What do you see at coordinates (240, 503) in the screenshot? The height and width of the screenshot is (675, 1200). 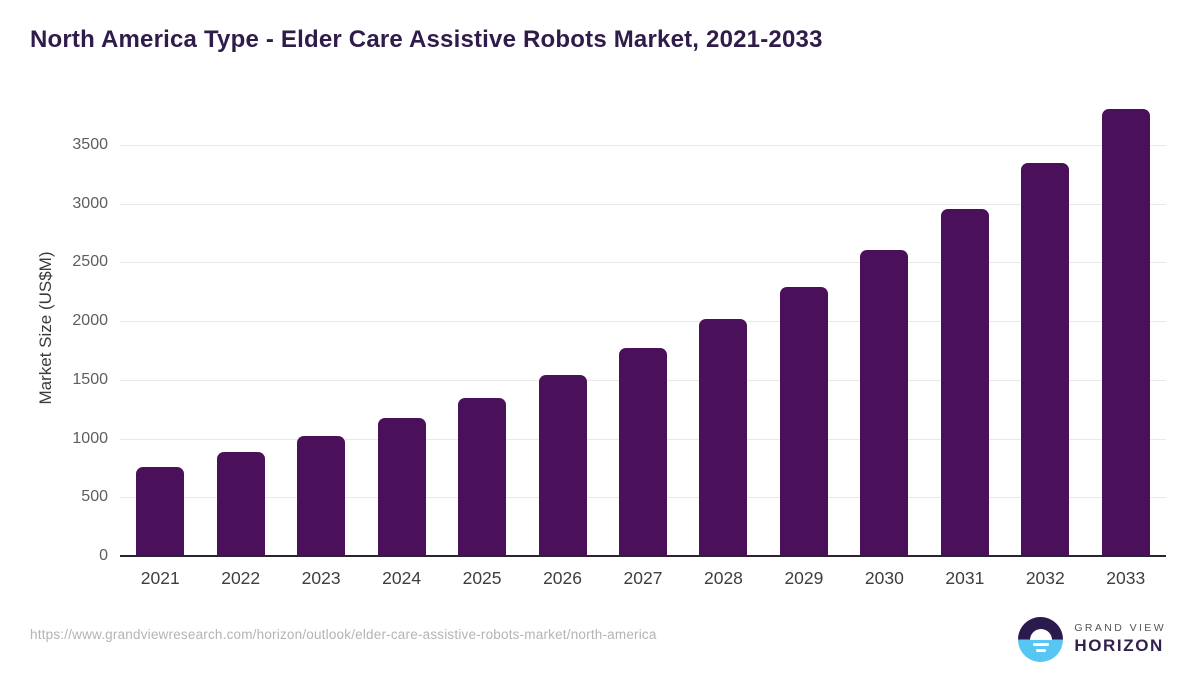 I see `bar-2022` at bounding box center [240, 503].